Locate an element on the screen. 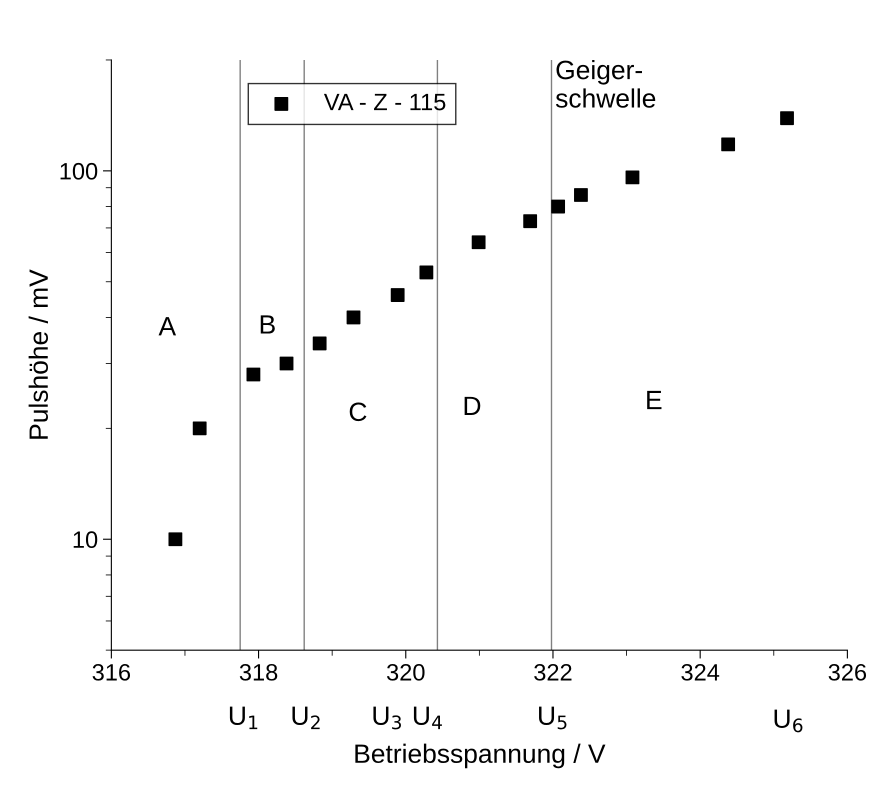 The image size is (870, 789). x-tick-label: 326 is located at coordinates (847, 672).